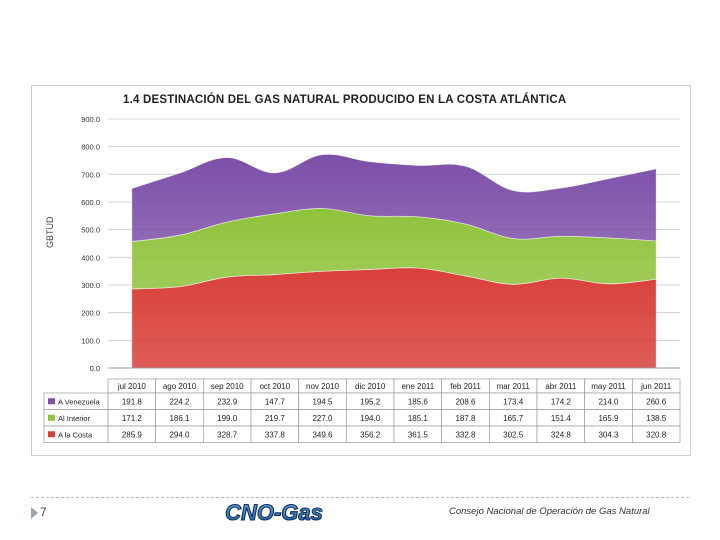  What do you see at coordinates (465, 418) in the screenshot?
I see `data-label: 187.8` at bounding box center [465, 418].